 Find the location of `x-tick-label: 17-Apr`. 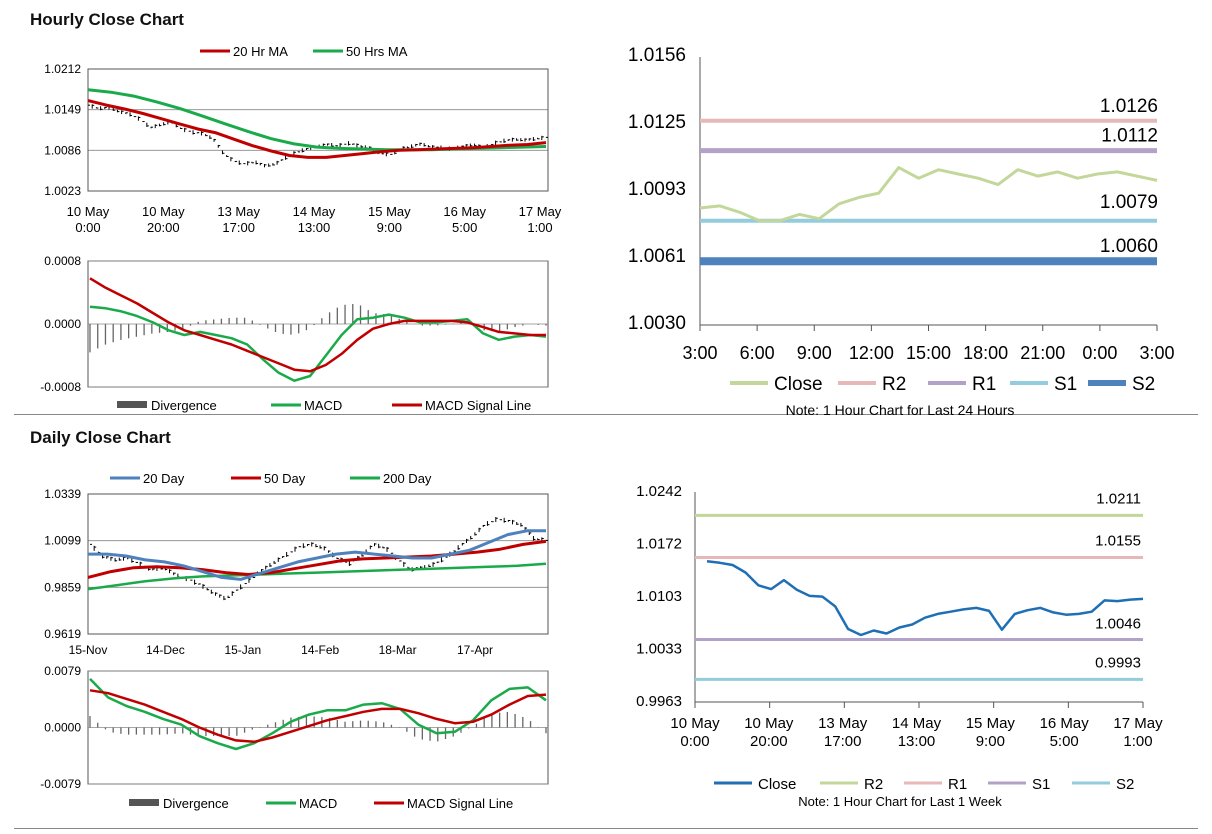

x-tick-label: 17-Apr is located at coordinates (475, 650).